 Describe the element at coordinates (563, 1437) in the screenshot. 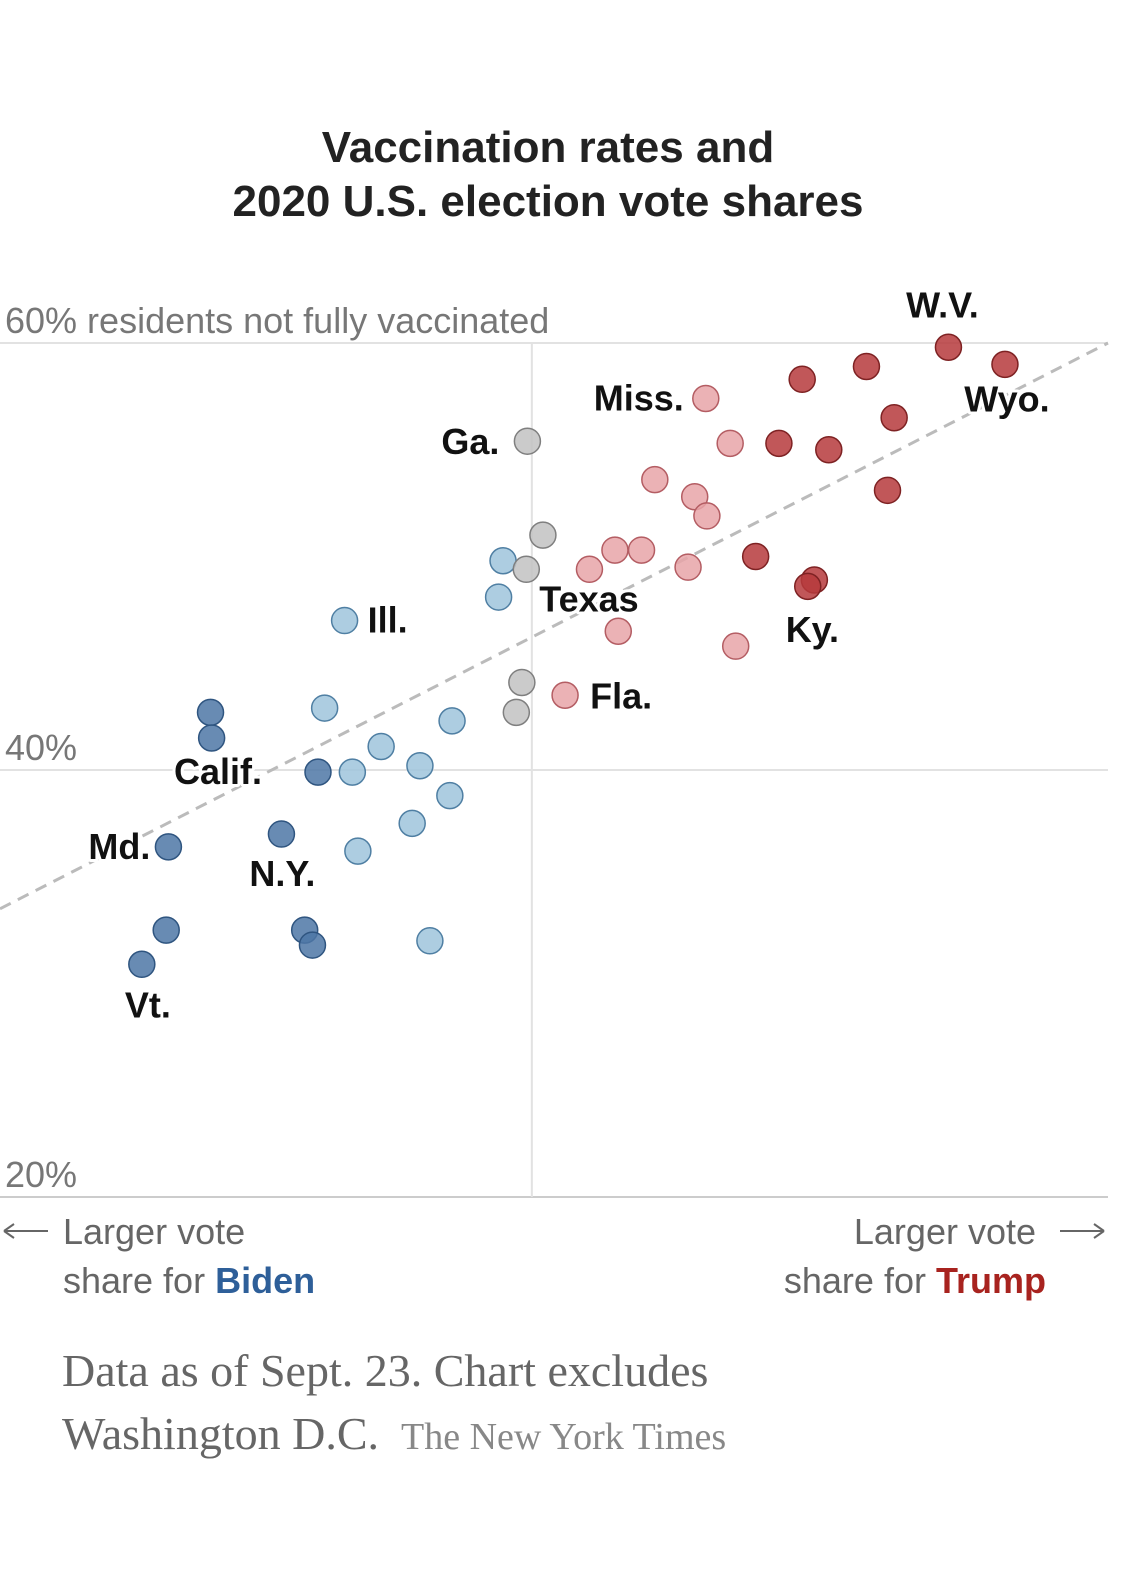

I see `source: The New York Times` at that location.